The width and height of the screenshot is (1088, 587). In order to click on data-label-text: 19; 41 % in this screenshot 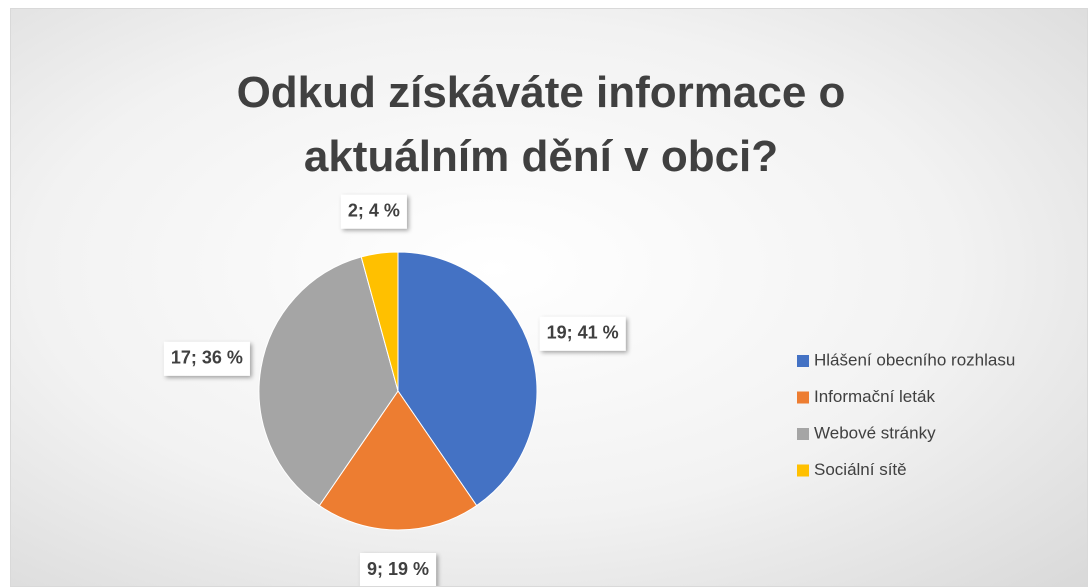, I will do `click(583, 332)`.